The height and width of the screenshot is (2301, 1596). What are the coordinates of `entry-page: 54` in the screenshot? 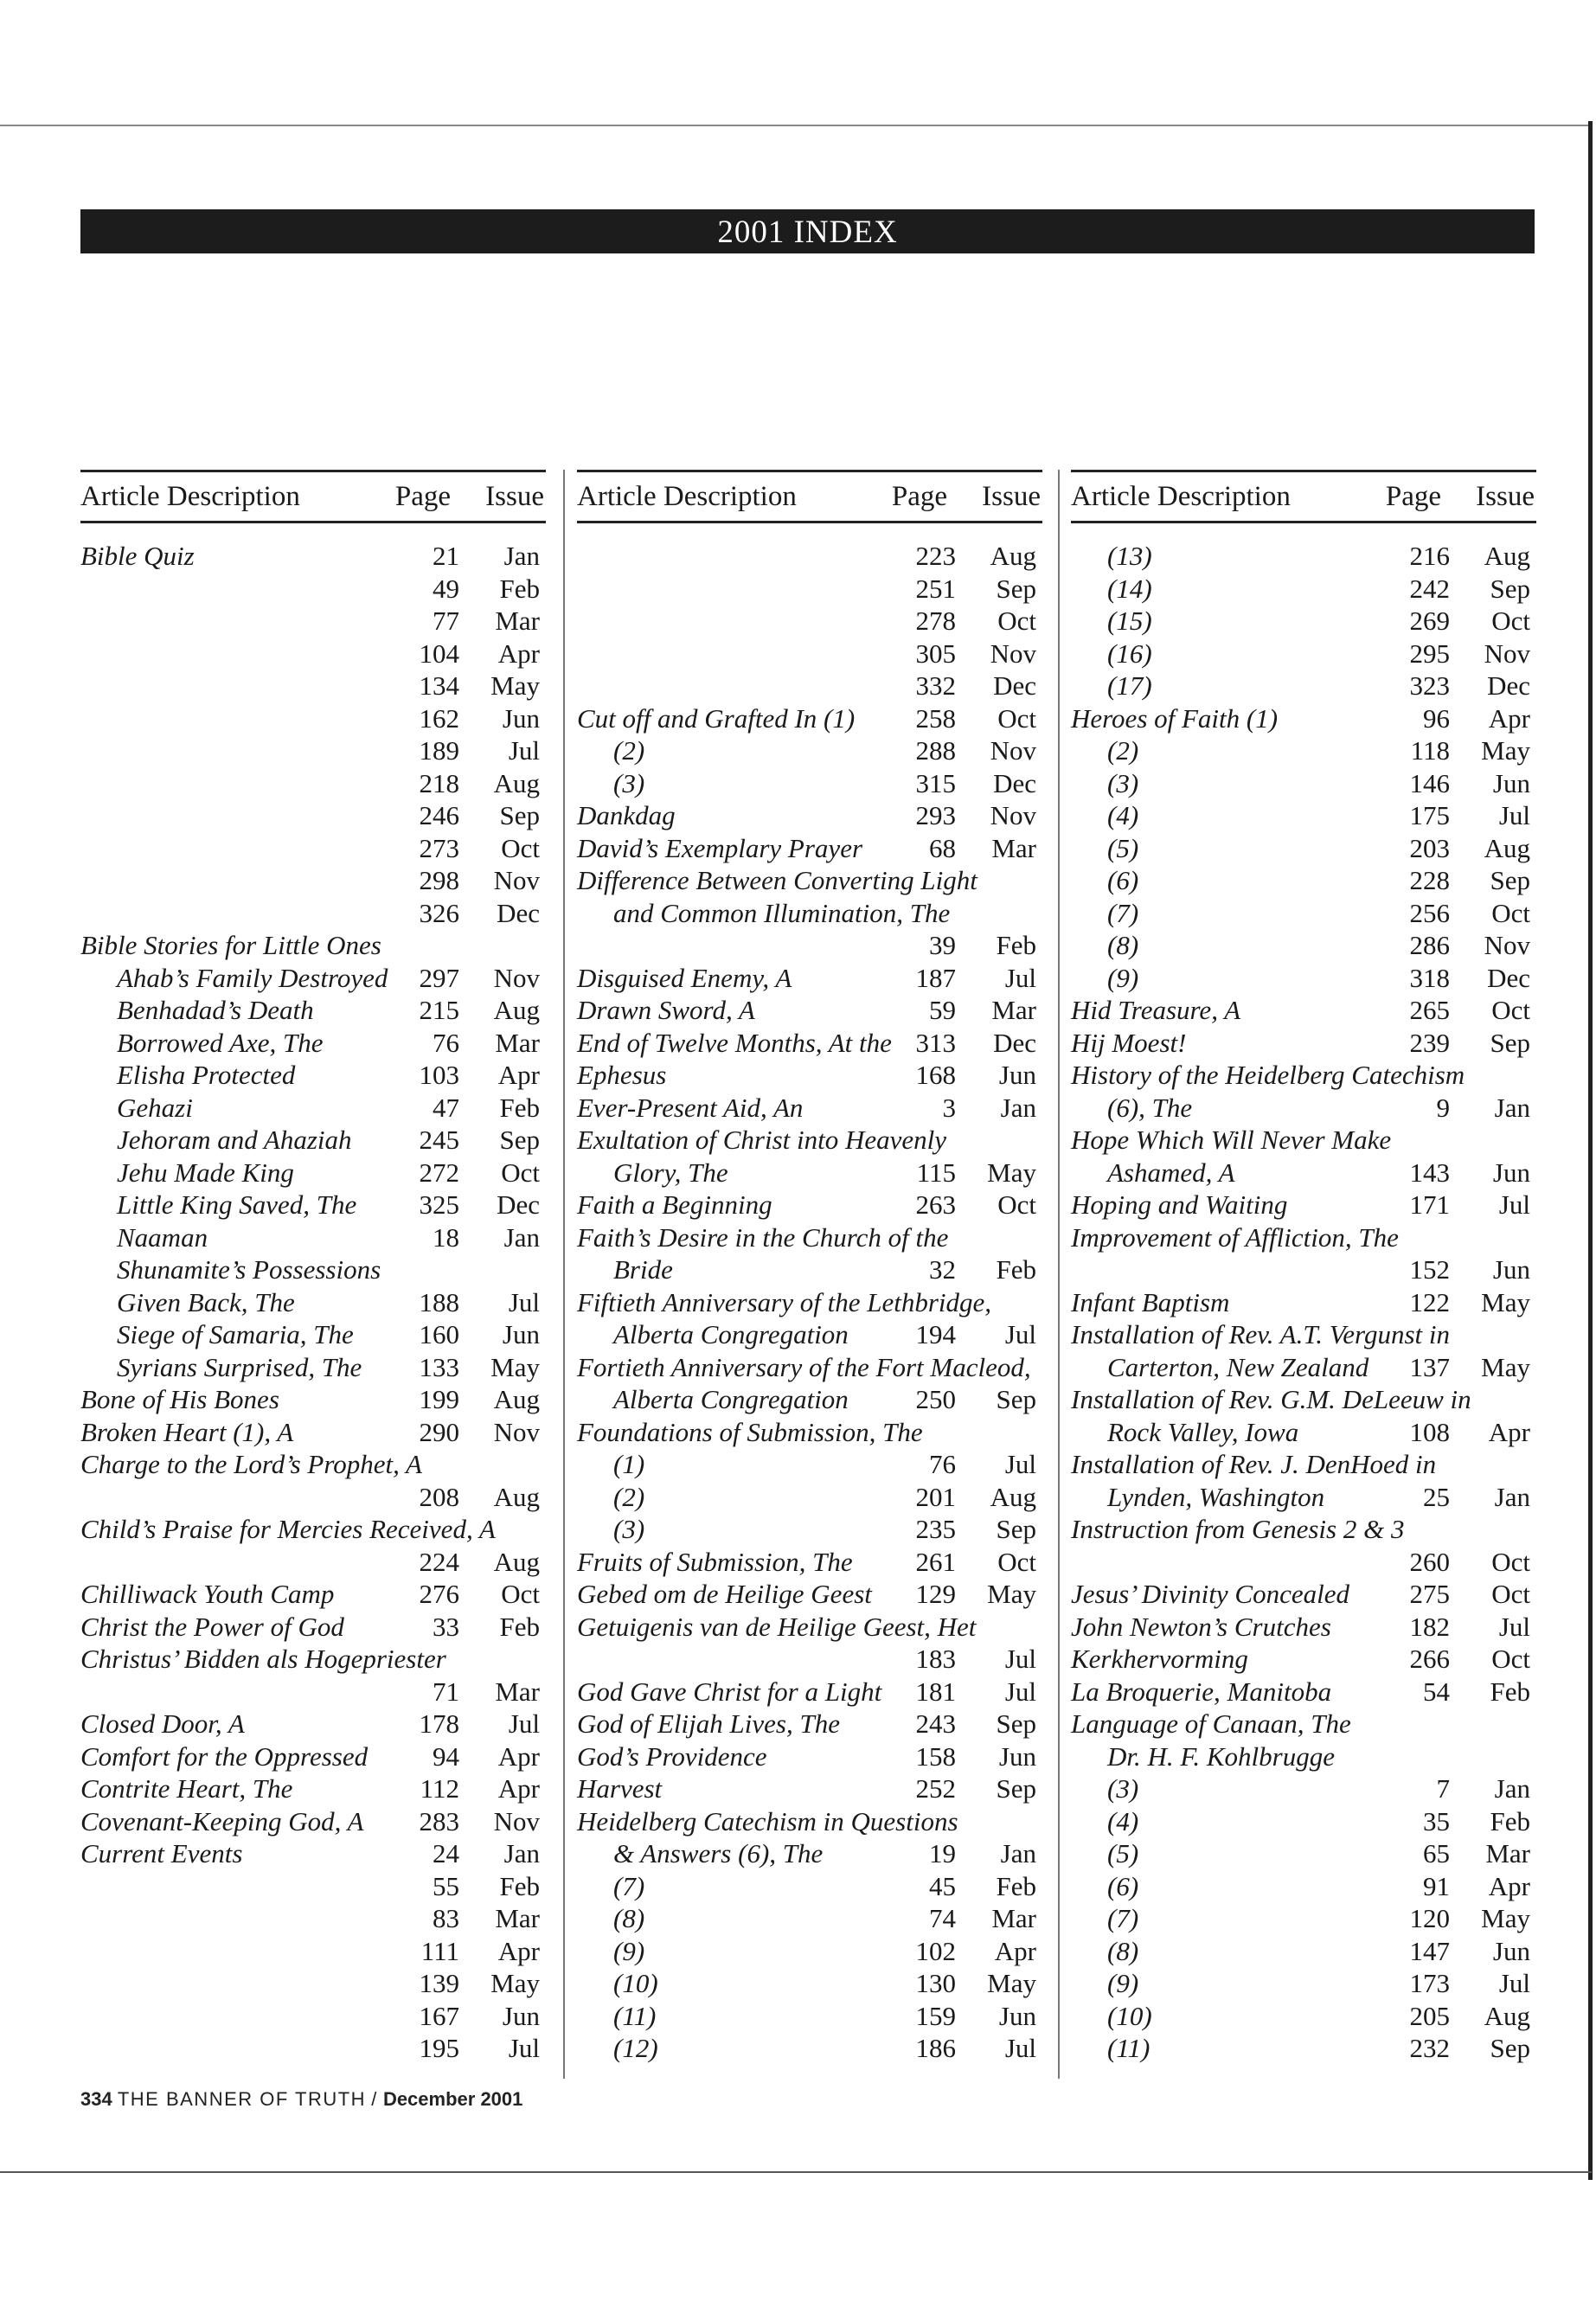 It's located at (1436, 1692).